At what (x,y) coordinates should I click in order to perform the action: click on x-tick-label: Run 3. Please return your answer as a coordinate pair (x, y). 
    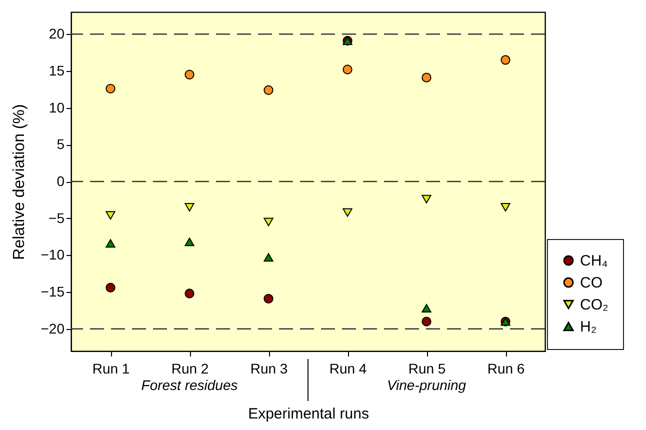
    Looking at the image, I should click on (269, 368).